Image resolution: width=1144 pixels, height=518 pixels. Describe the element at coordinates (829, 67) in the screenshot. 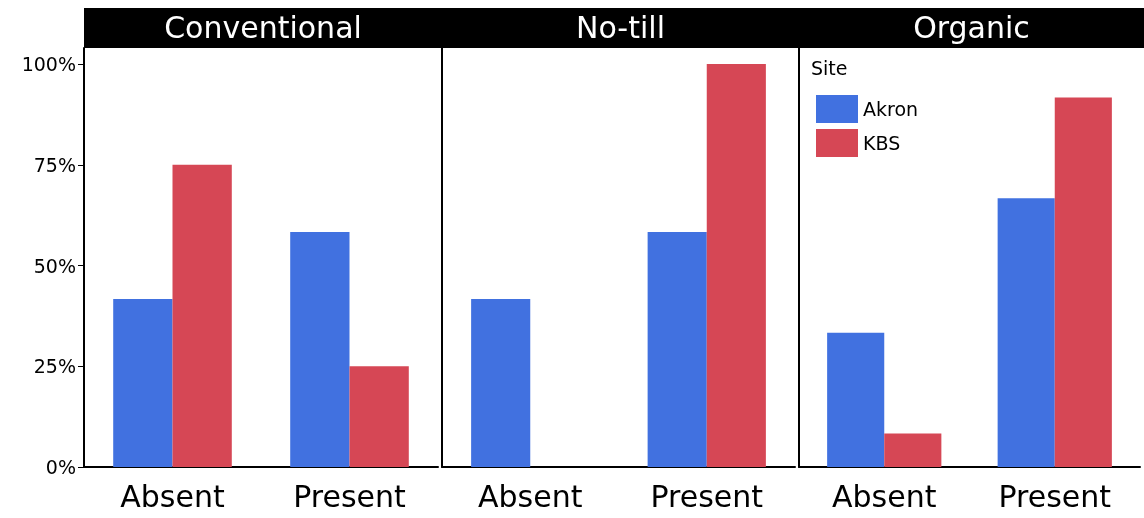

I see `legend-title: Site` at that location.